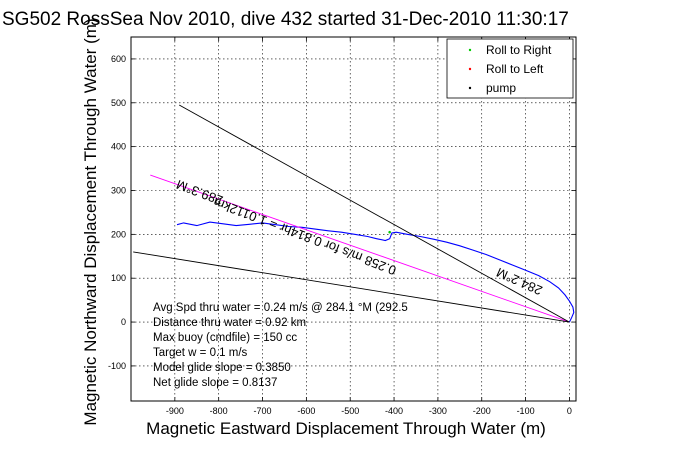 Image resolution: width=681 pixels, height=454 pixels. What do you see at coordinates (519, 50) in the screenshot?
I see `legend-label: Roll to Right` at bounding box center [519, 50].